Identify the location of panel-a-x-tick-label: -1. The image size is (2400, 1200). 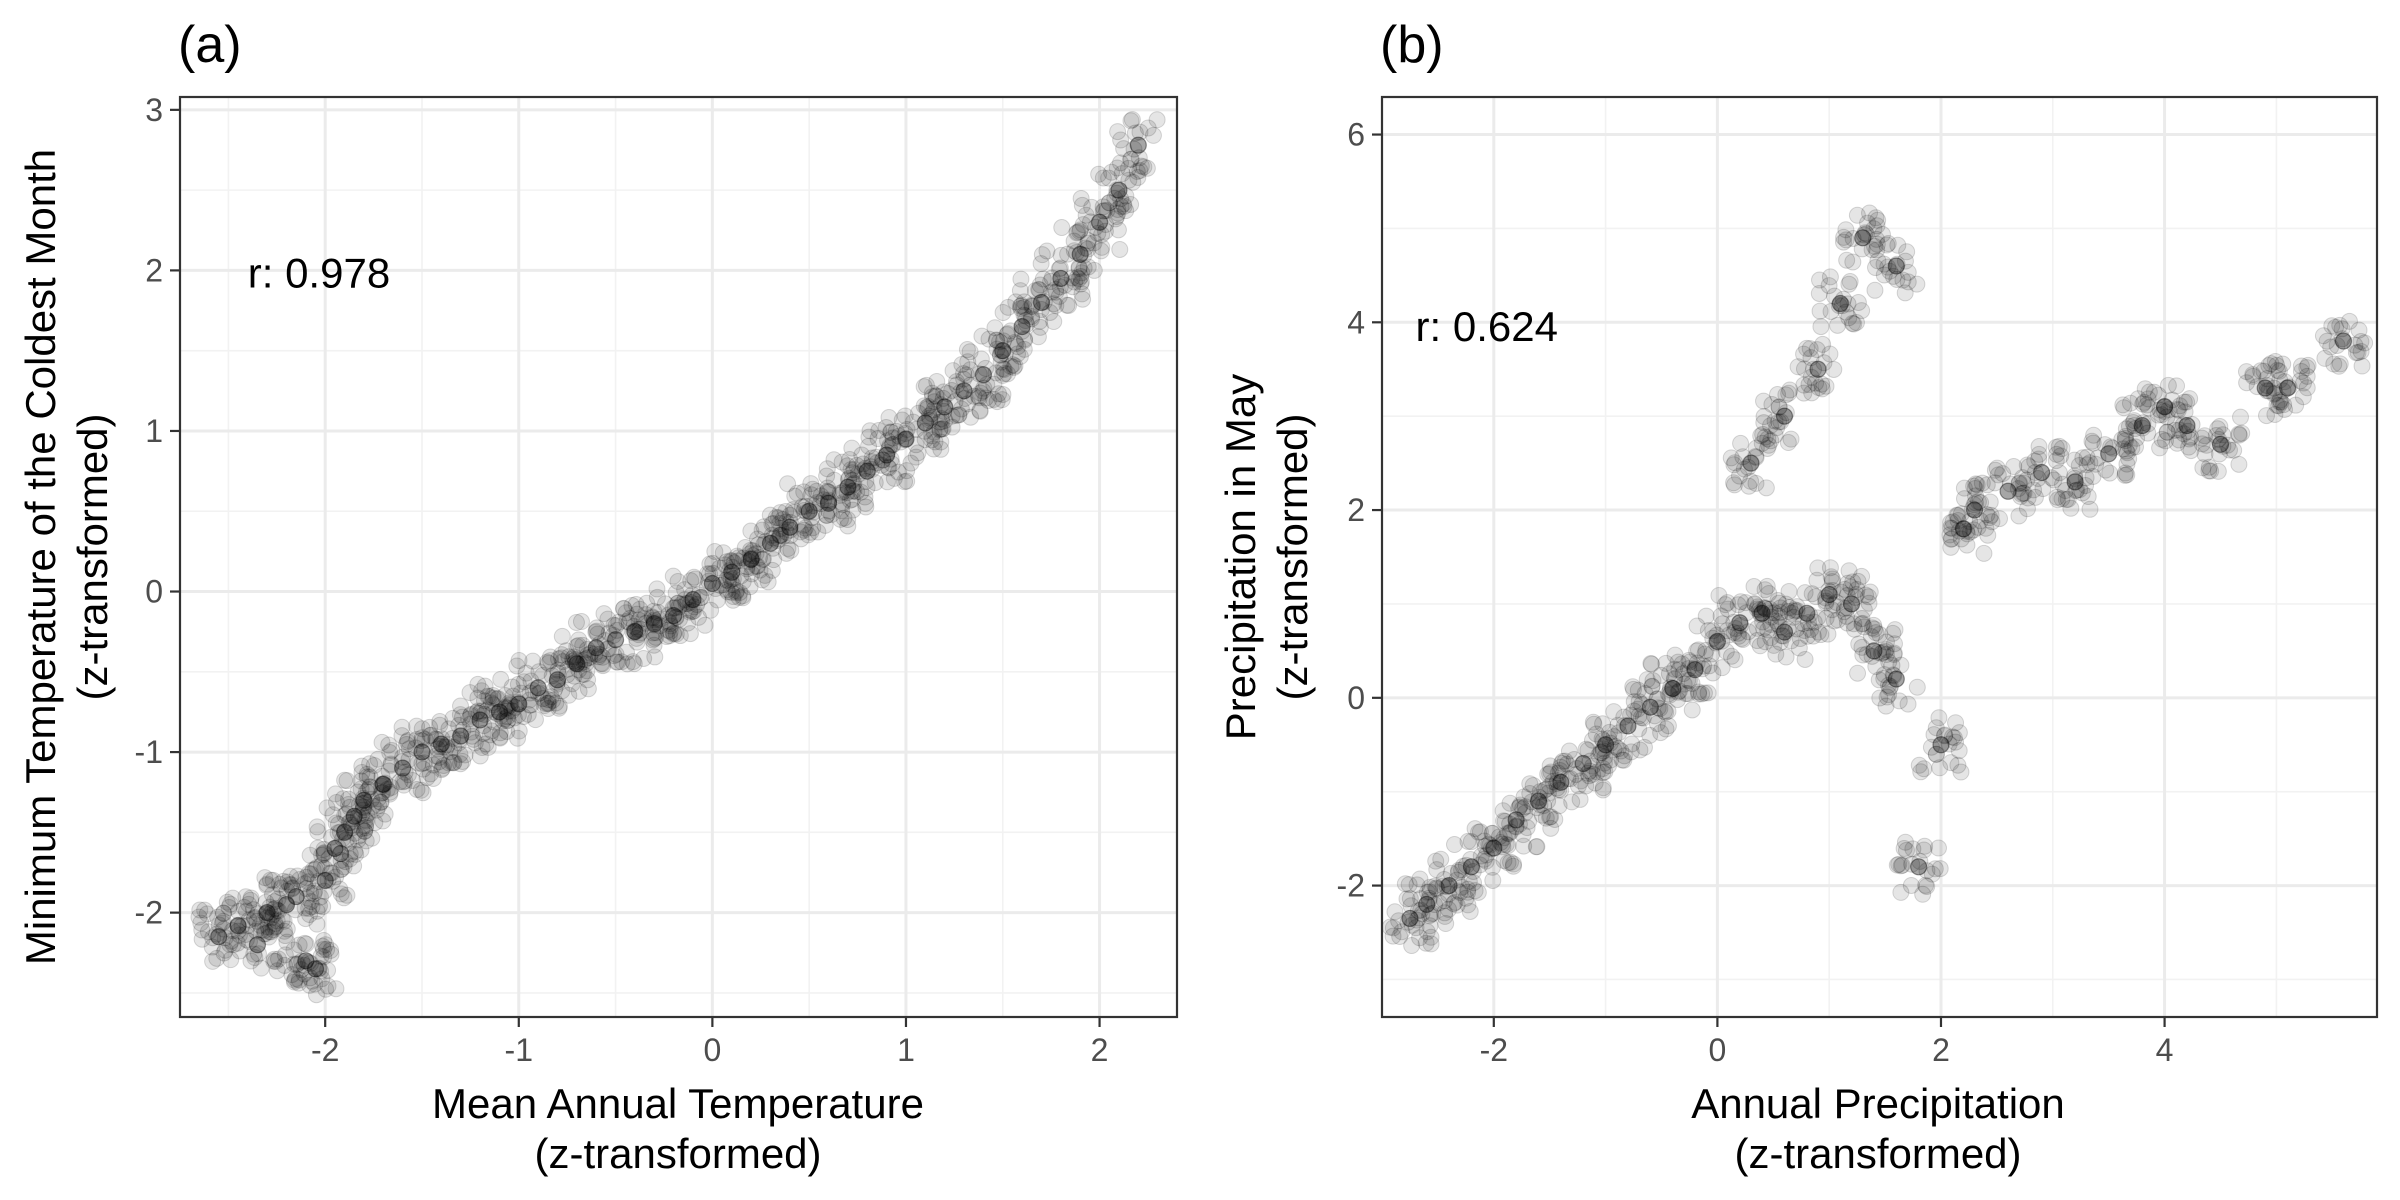
(519, 1050).